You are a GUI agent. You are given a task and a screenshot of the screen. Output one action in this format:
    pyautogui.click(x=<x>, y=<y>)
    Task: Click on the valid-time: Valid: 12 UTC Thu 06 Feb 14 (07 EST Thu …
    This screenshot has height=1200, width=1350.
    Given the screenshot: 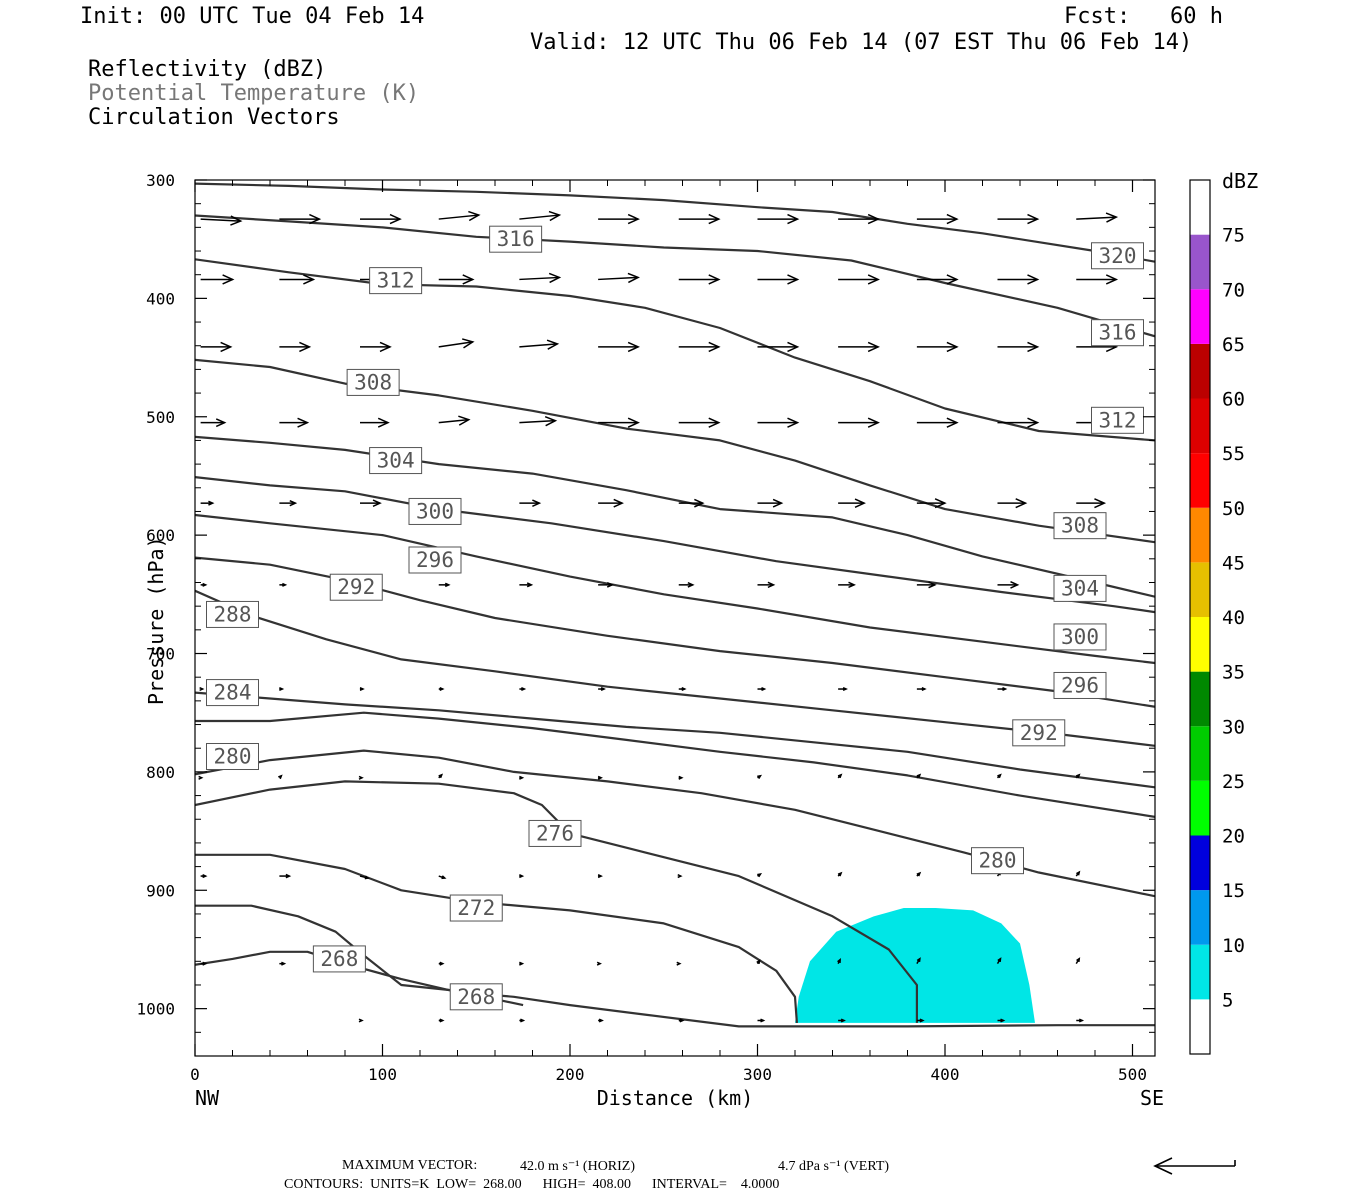 What is the action you would take?
    pyautogui.click(x=861, y=42)
    